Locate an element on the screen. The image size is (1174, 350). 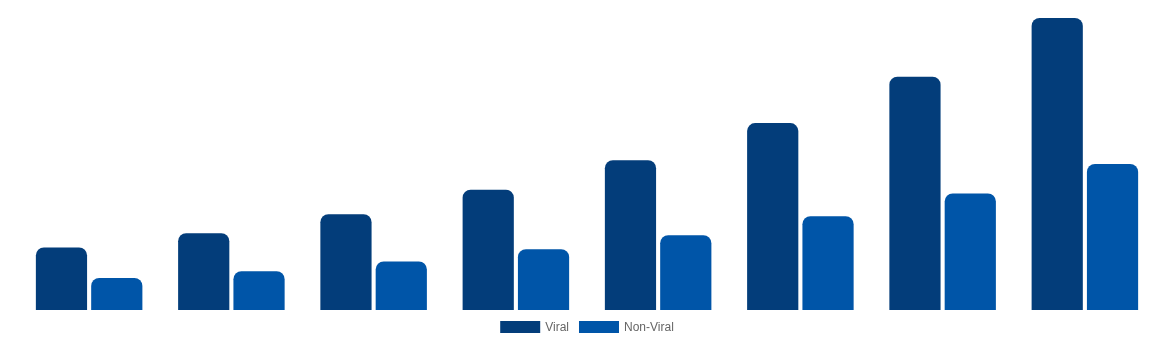
legend-label: Non-Viral is located at coordinates (649, 327).